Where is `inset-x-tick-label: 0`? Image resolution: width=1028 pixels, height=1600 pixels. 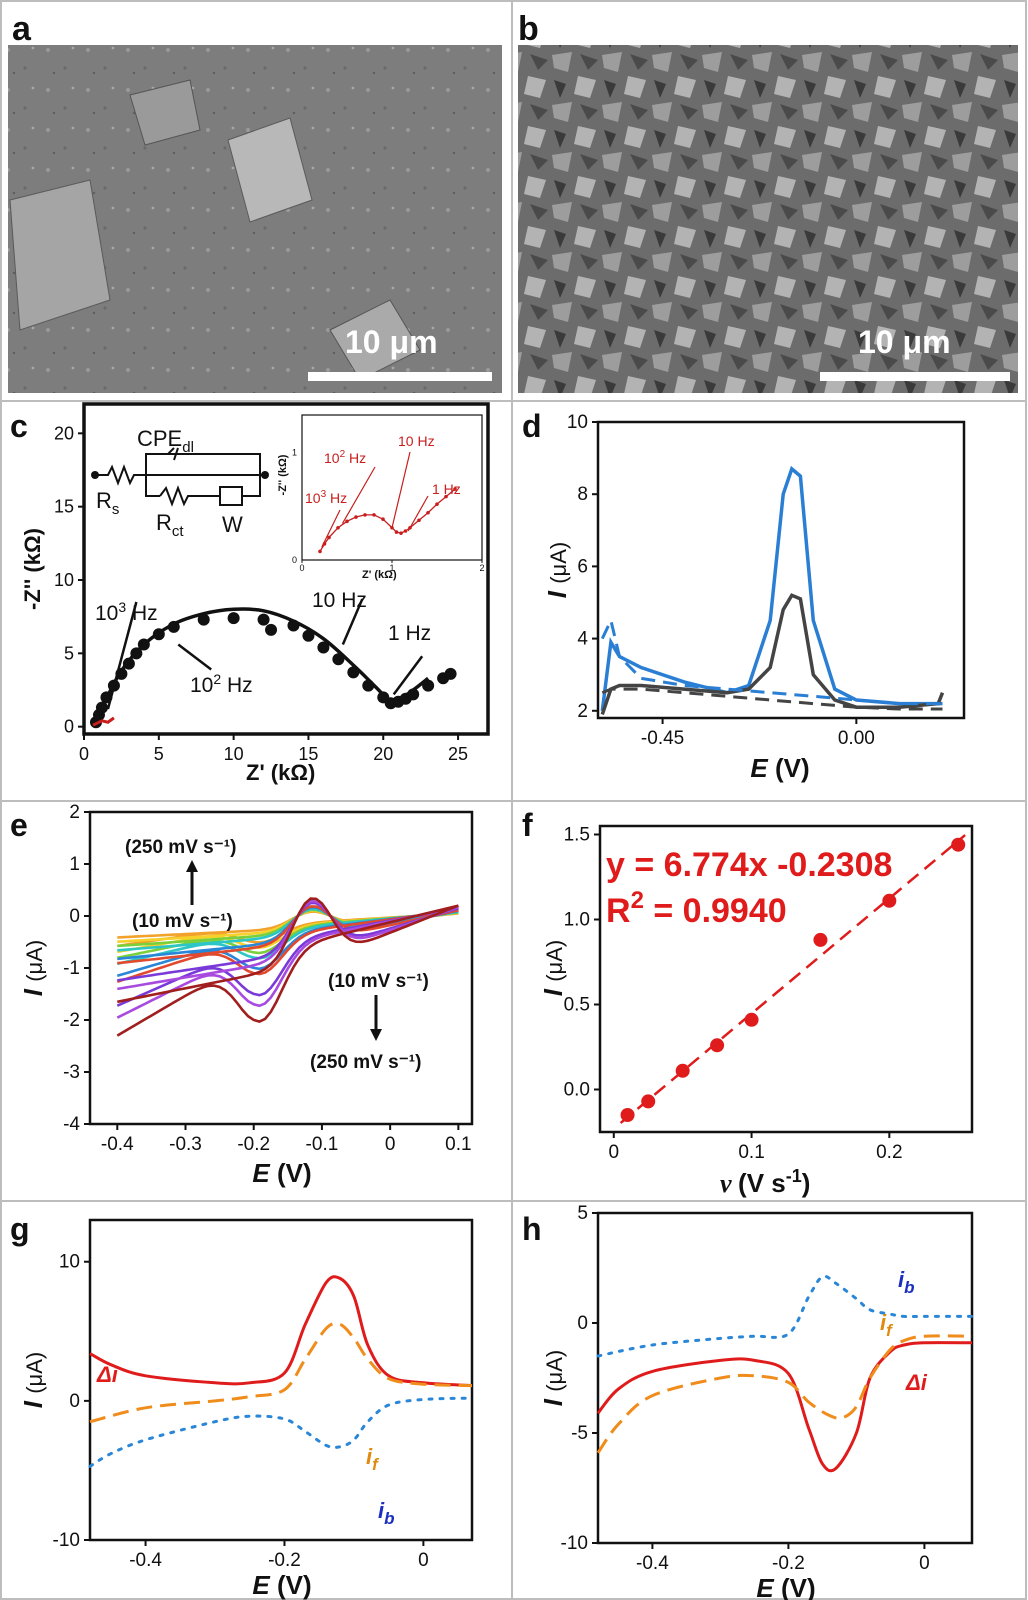
inset-x-tick-label: 0 is located at coordinates (301, 568).